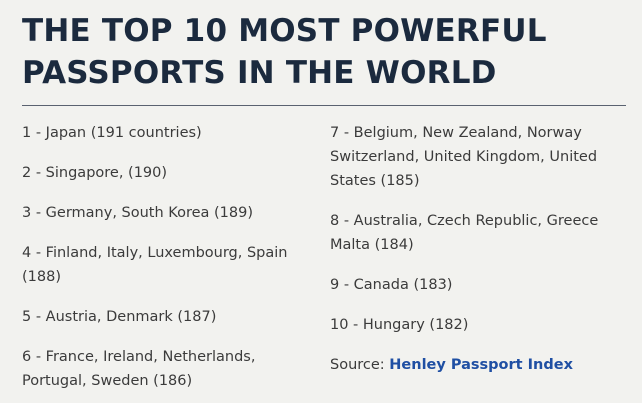 The width and height of the screenshot is (642, 403). What do you see at coordinates (391, 285) in the screenshot?
I see `ranking-entry-9: 9 - Canada (183)` at bounding box center [391, 285].